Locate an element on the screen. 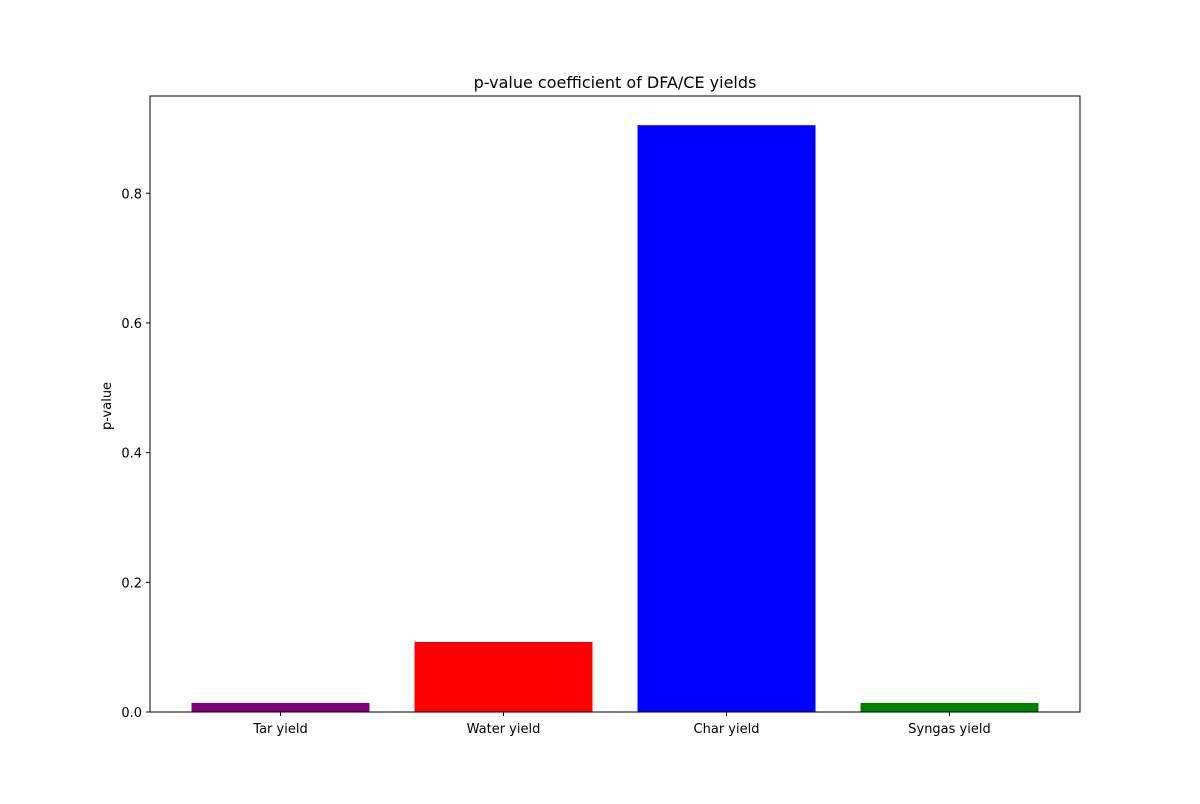 This screenshot has width=1200, height=804. y-axis-ticks: 0.0 0.2 0.4 0.6 0.8 is located at coordinates (135, 454).